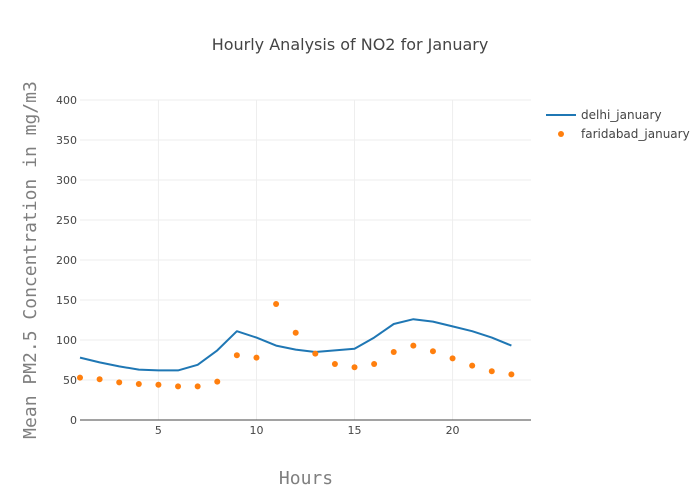  Describe the element at coordinates (70, 380) in the screenshot. I see `y-tick-label: 50` at that location.